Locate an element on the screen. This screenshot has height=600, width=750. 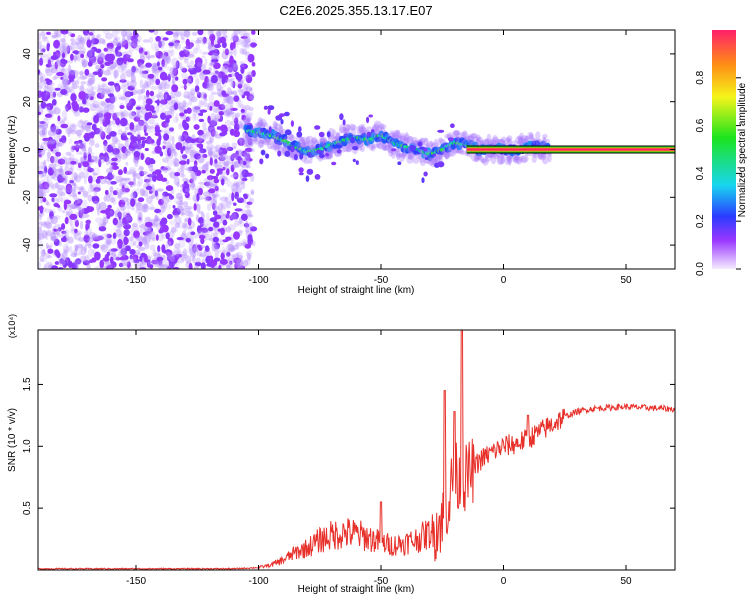
spectrogram-y-tick-label: -20 is located at coordinates (27, 197).